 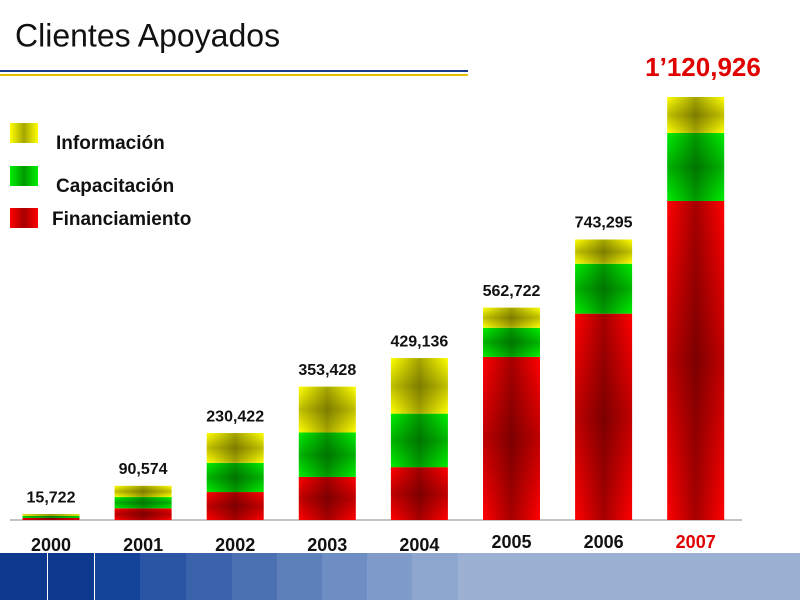 I want to click on x-tick-label: 2002, so click(x=235, y=545).